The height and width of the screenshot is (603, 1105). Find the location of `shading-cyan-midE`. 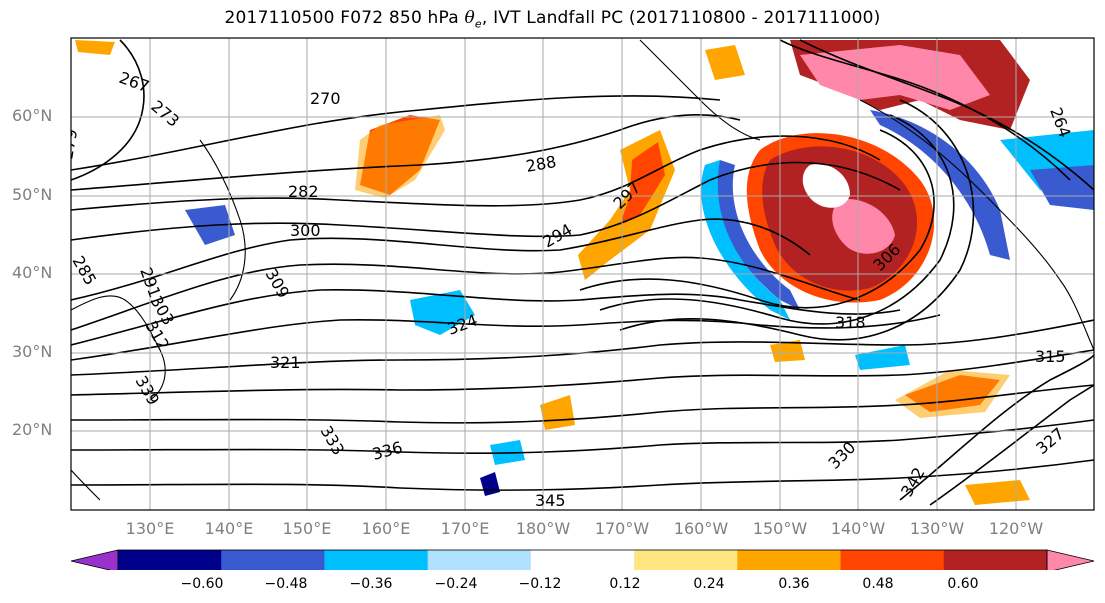

shading-cyan-midE is located at coordinates (882, 357).